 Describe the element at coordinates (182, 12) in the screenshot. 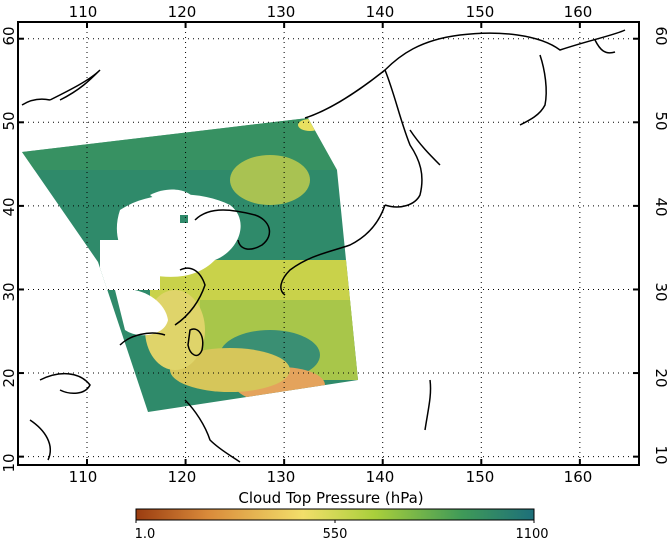

I see `lon-label-top: 120` at that location.